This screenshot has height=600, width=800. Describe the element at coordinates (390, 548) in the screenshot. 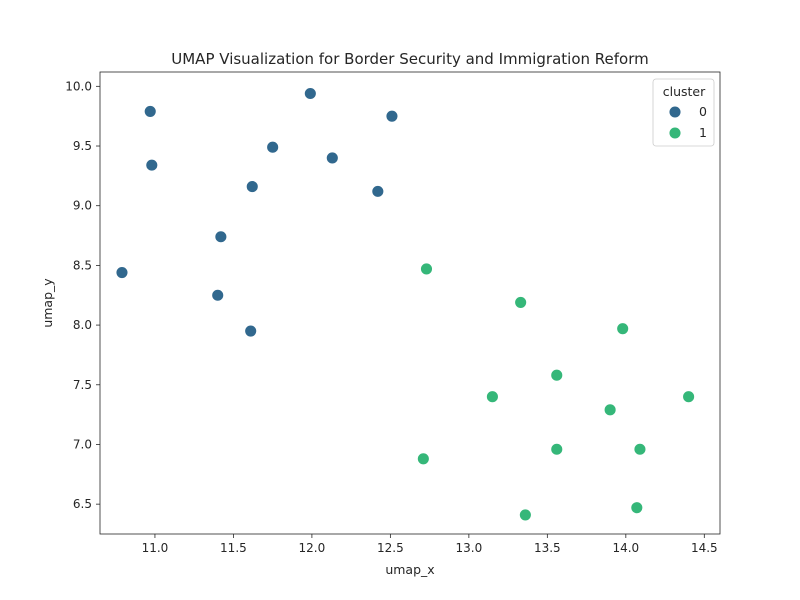

I see `x-tick-label: 12.5` at that location.